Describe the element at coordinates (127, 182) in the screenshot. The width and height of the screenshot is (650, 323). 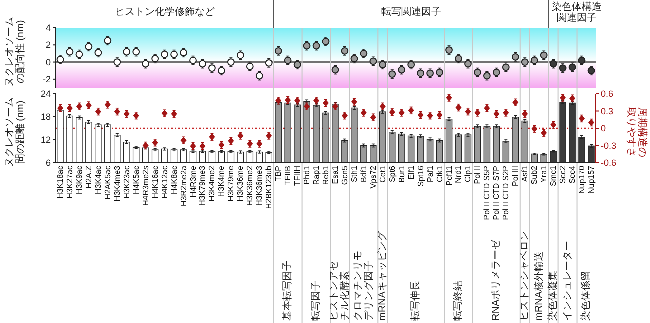
I see `x-tick-label: H3K23ac` at that location.